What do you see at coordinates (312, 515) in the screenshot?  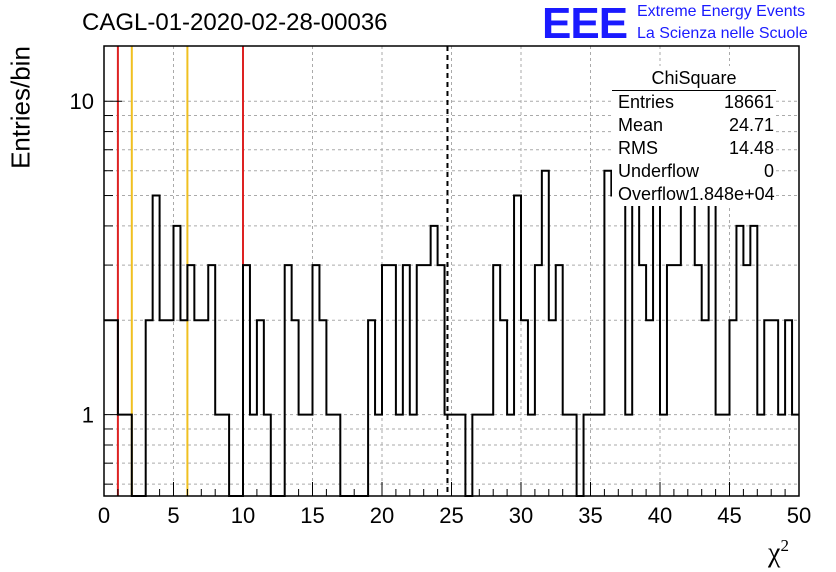 I see `x-tick-label: 15` at bounding box center [312, 515].